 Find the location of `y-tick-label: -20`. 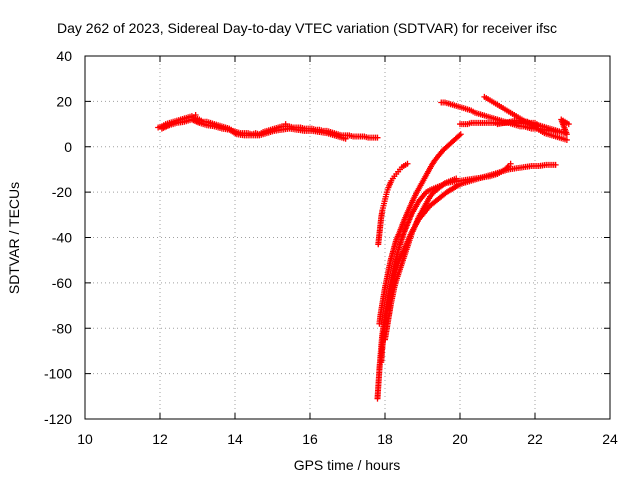

y-tick-label: -20 is located at coordinates (62, 192).